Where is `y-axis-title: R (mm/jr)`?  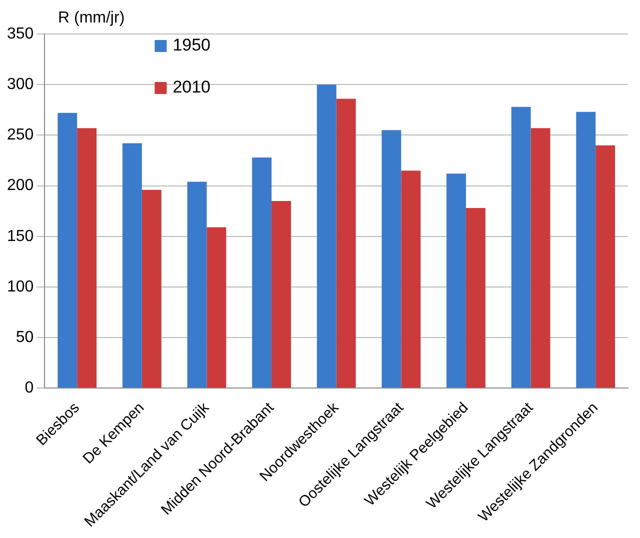 y-axis-title: R (mm/jr) is located at coordinates (91, 17).